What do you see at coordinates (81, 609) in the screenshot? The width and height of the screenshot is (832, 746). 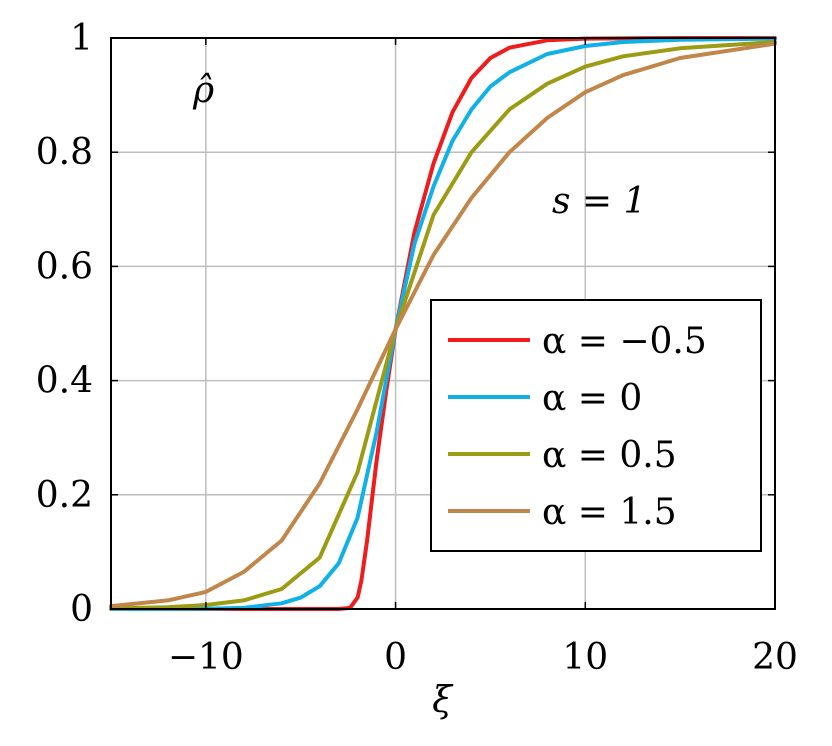 I see `y-tick-label-0: 0` at bounding box center [81, 609].